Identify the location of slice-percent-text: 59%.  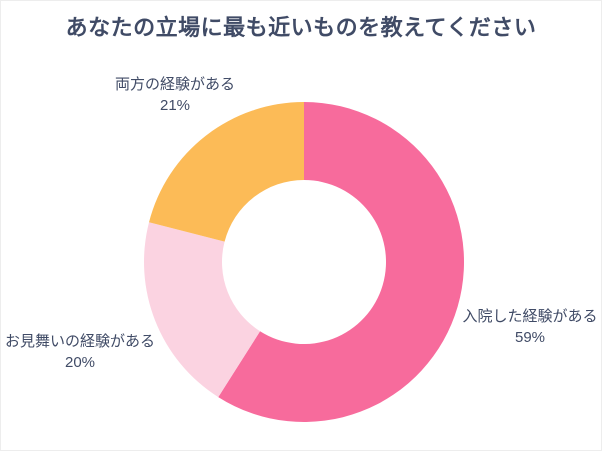
(530, 337).